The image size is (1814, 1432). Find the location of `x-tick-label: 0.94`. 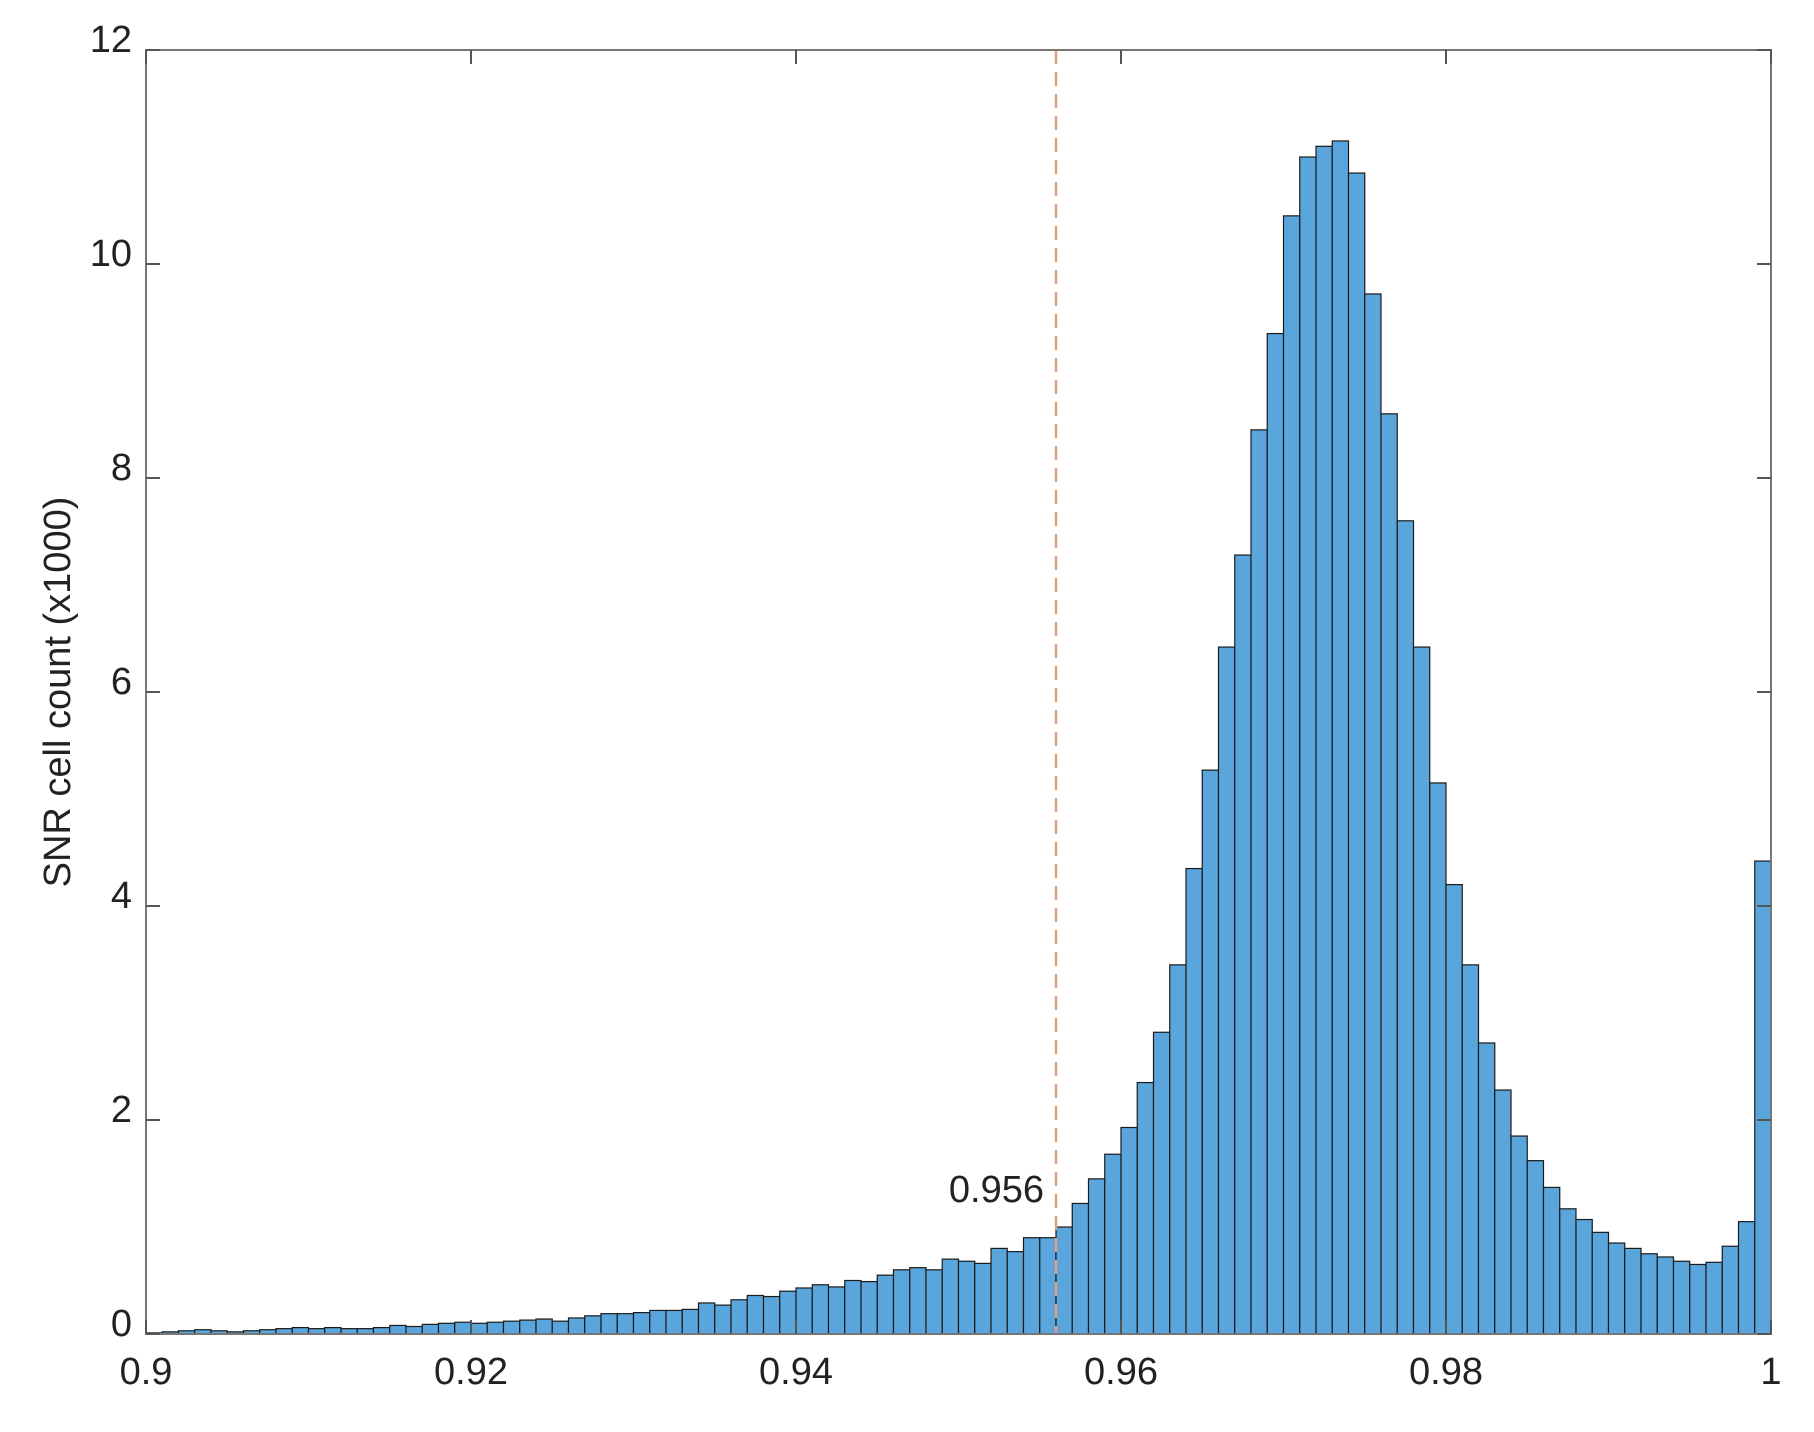

x-tick-label: 0.94 is located at coordinates (796, 1372).